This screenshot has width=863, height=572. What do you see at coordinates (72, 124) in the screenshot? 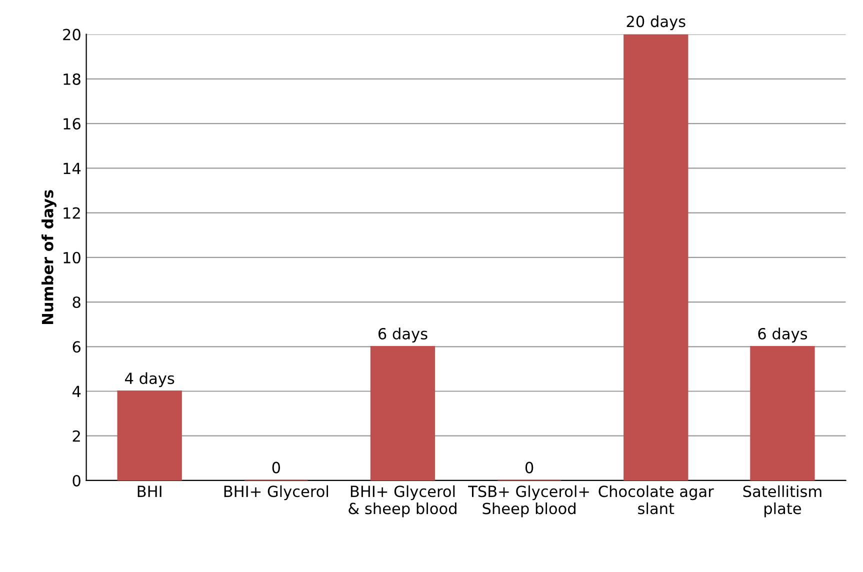
I see `y-tick-label: 16` at bounding box center [72, 124].